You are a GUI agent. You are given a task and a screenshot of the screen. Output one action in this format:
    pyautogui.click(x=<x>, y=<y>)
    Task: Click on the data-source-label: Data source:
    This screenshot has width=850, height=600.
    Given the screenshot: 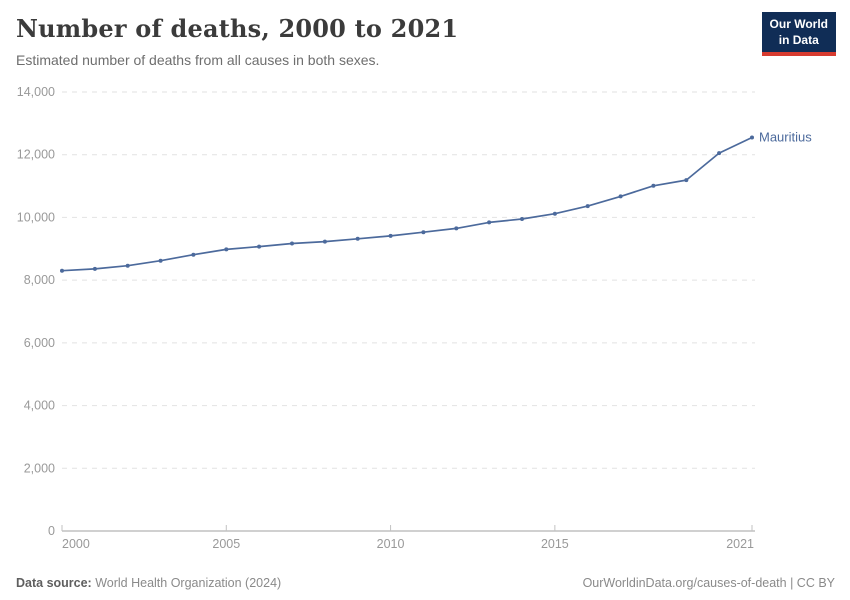 What is the action you would take?
    pyautogui.click(x=54, y=583)
    